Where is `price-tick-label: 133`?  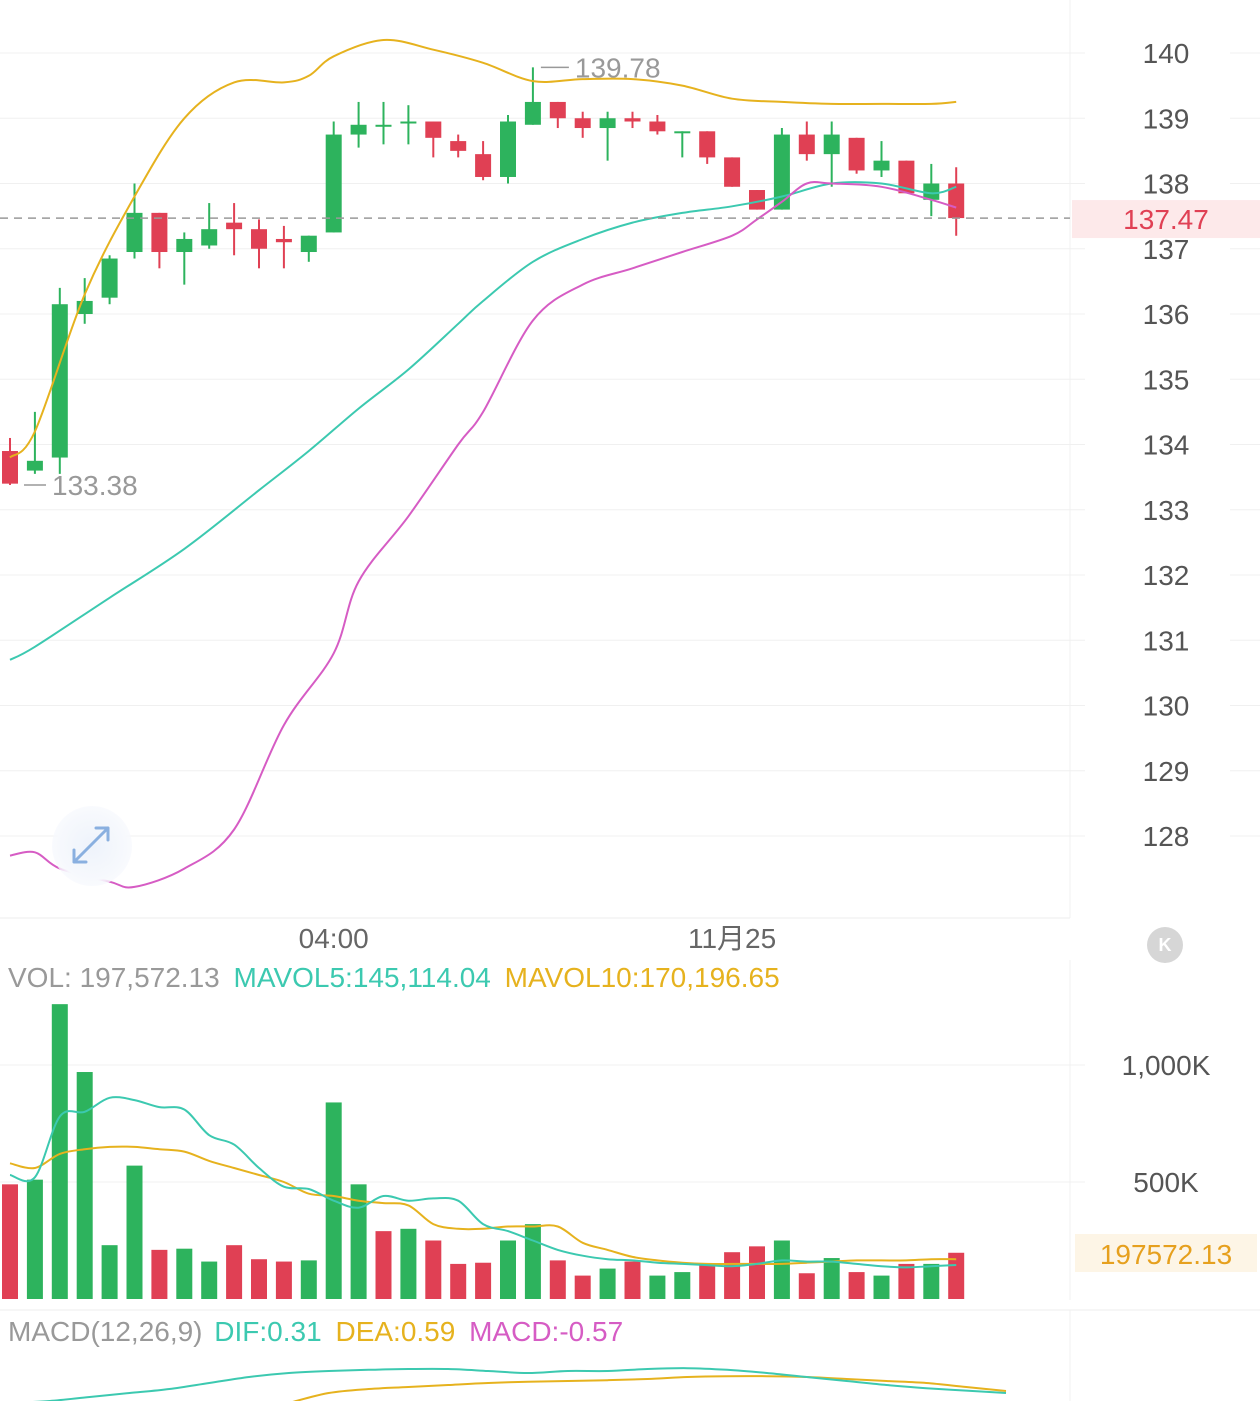 price-tick-label: 133 is located at coordinates (1166, 510).